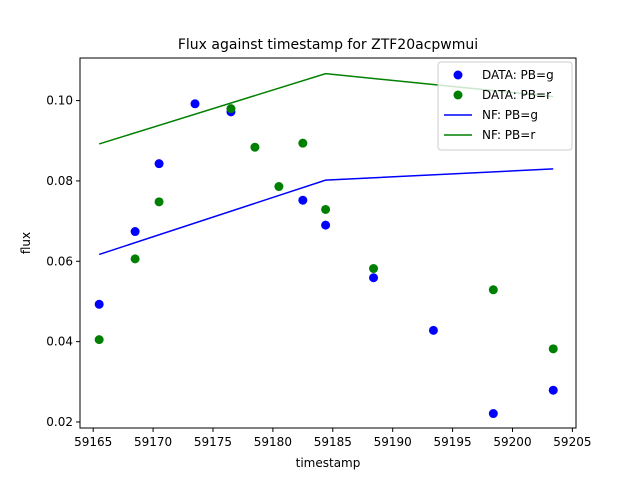 The image size is (640, 480). Describe the element at coordinates (572, 442) in the screenshot. I see `x-tick-label: 59205` at that location.